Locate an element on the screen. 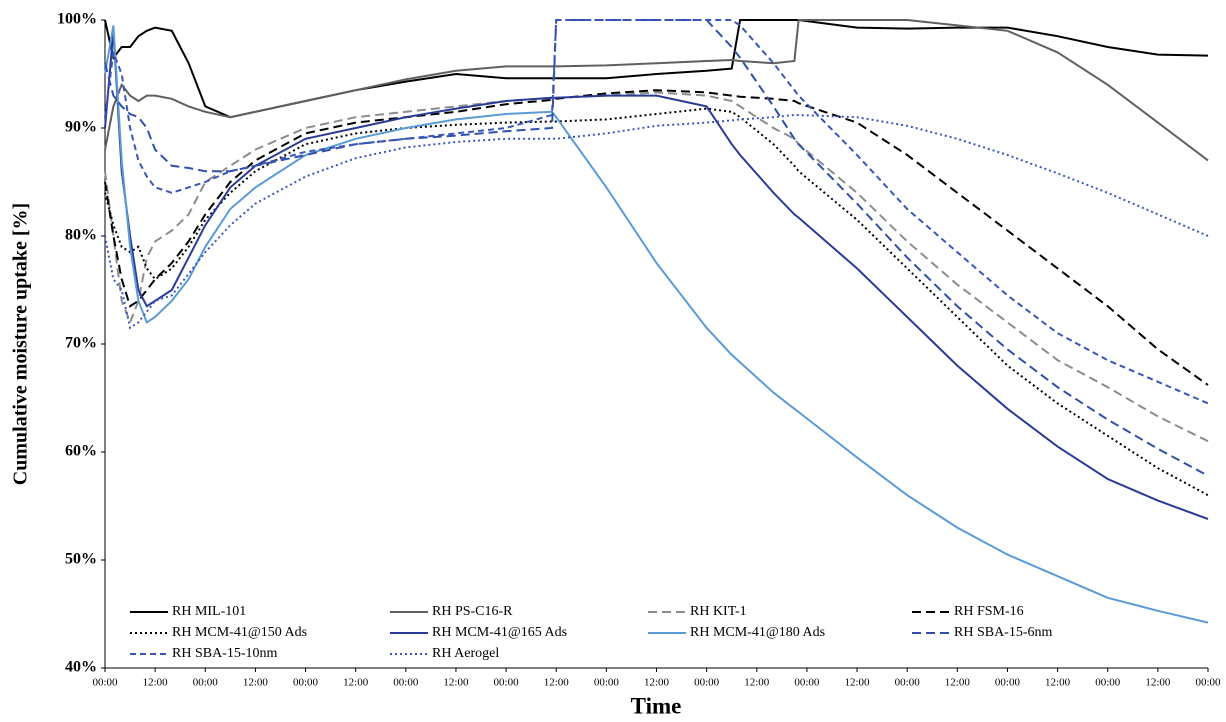 This screenshot has width=1226, height=722. x-axis-title: Time is located at coordinates (656, 705).